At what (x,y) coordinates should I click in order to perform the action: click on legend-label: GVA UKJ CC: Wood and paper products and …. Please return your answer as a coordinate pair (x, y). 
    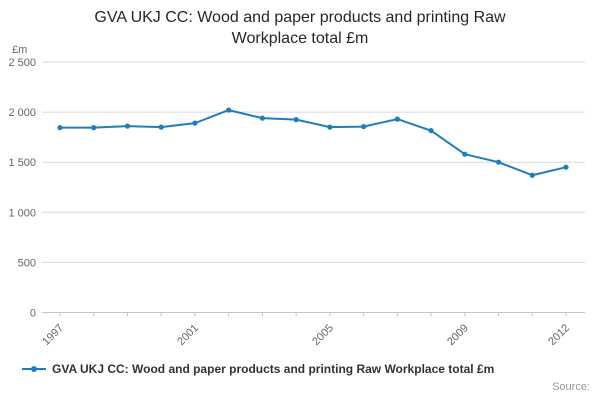
    Looking at the image, I should click on (273, 369).